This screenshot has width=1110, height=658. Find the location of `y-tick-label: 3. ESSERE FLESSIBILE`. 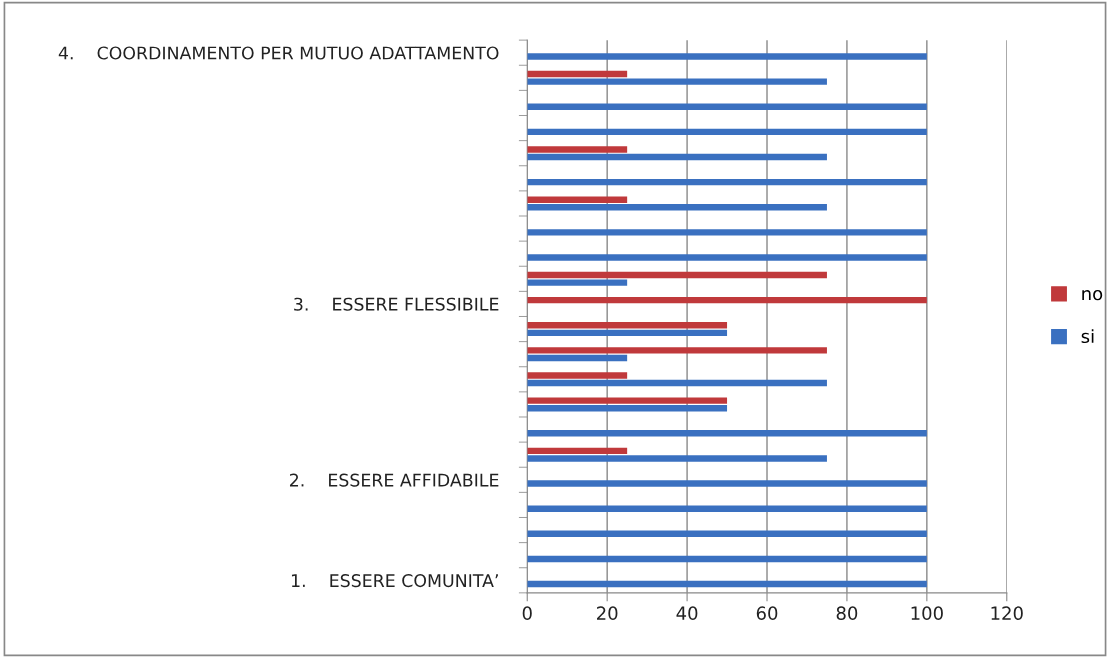

y-tick-label: 3. ESSERE FLESSIBILE is located at coordinates (396, 304).